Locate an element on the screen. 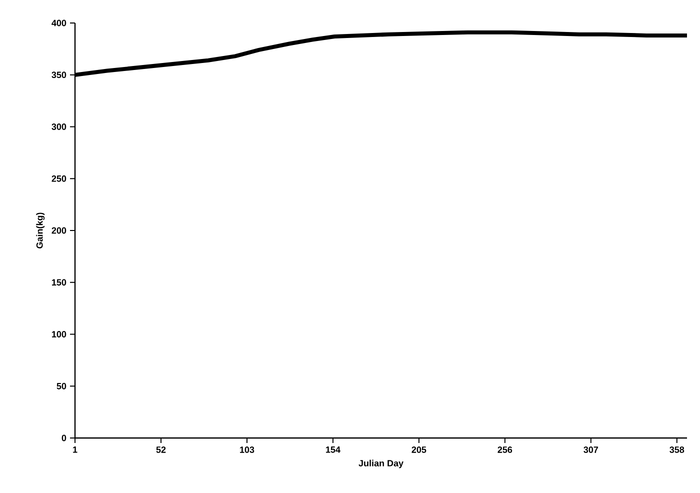 Image resolution: width=700 pixels, height=493 pixels. y-tick-label: 100 is located at coordinates (59, 334).